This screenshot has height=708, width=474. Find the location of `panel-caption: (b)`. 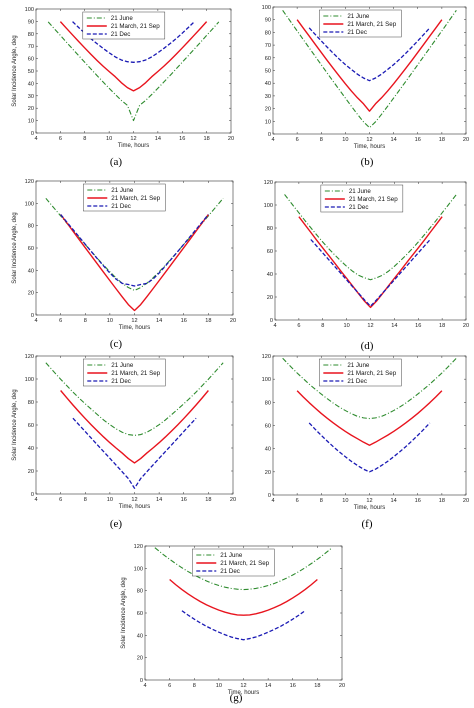

panel-caption: (b) is located at coordinates (367, 162).